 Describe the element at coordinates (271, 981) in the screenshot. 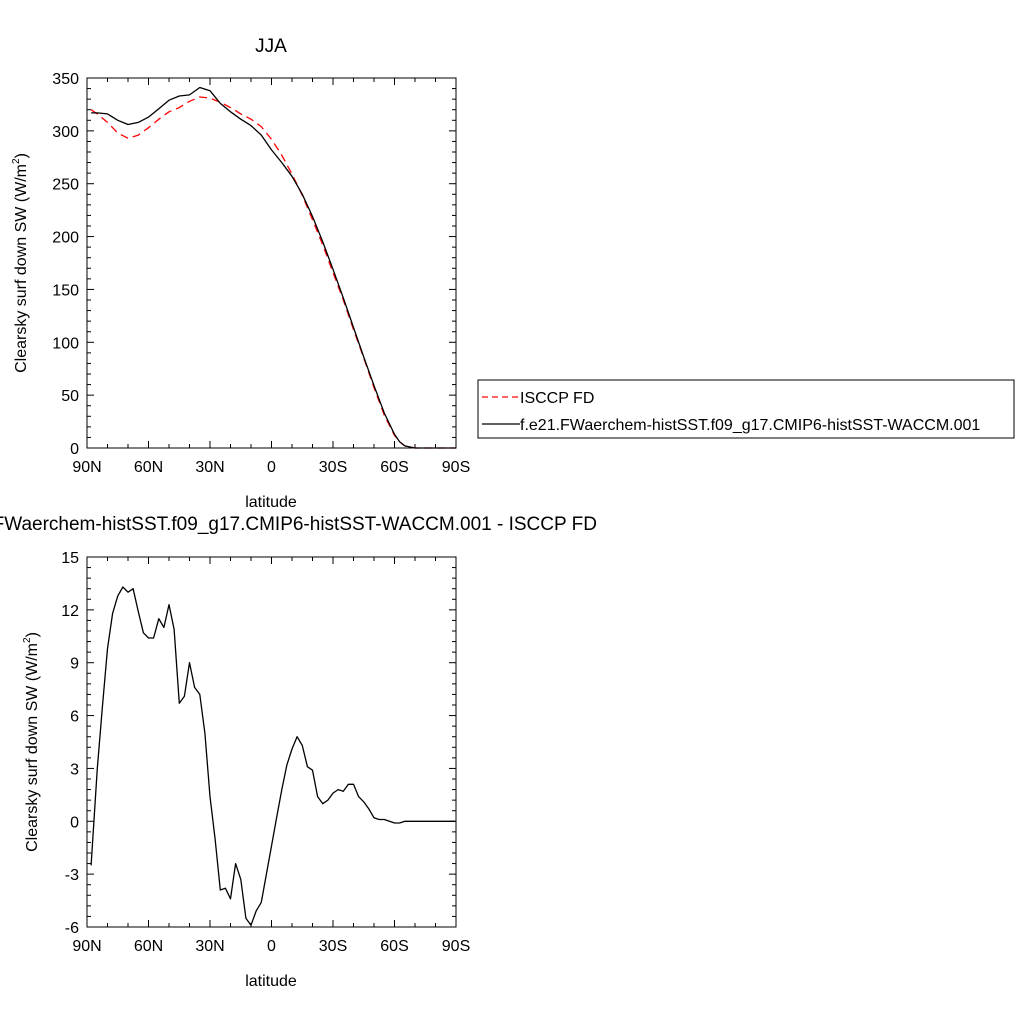

I see `bottom-x-axis-label: latitude` at that location.